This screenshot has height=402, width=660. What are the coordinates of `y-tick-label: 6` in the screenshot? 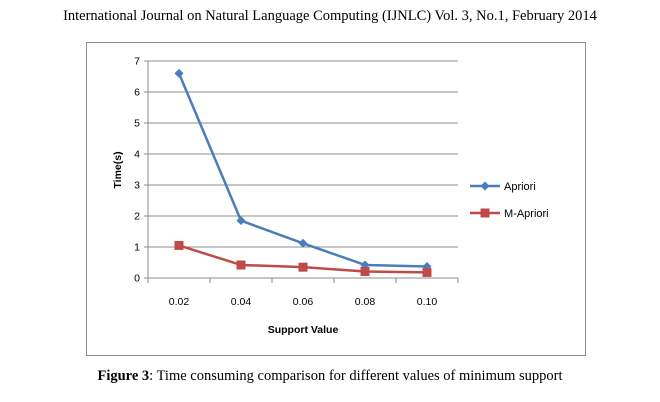 It's located at (137, 93).